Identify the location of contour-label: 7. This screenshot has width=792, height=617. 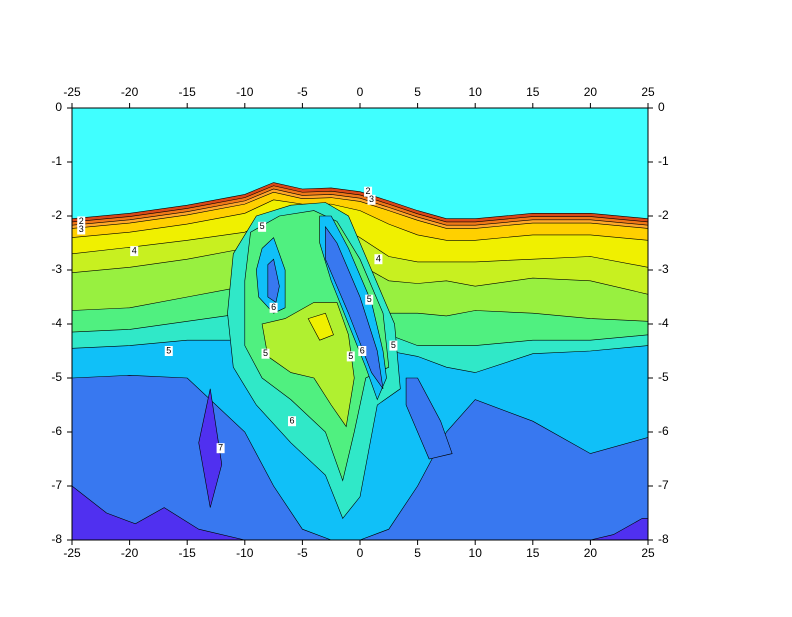
(220, 448).